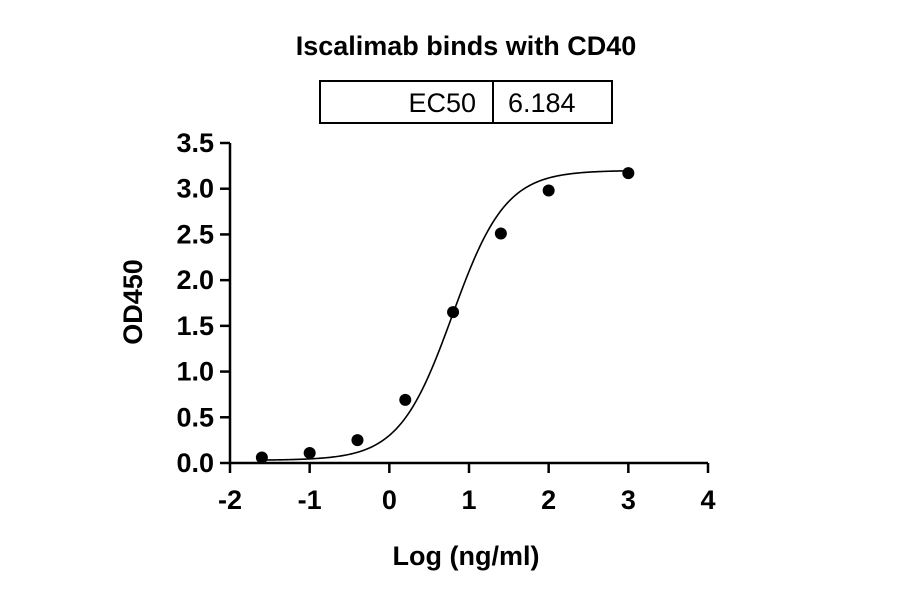 The image size is (900, 594). What do you see at coordinates (548, 500) in the screenshot?
I see `x-tick-label: 2` at bounding box center [548, 500].